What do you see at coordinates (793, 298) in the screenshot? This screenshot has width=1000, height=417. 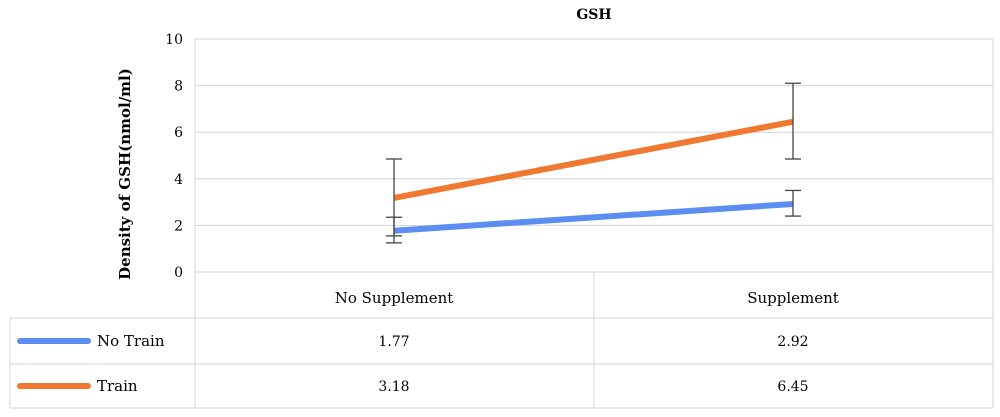 I see `x-tick-label: Supplement` at bounding box center [793, 298].